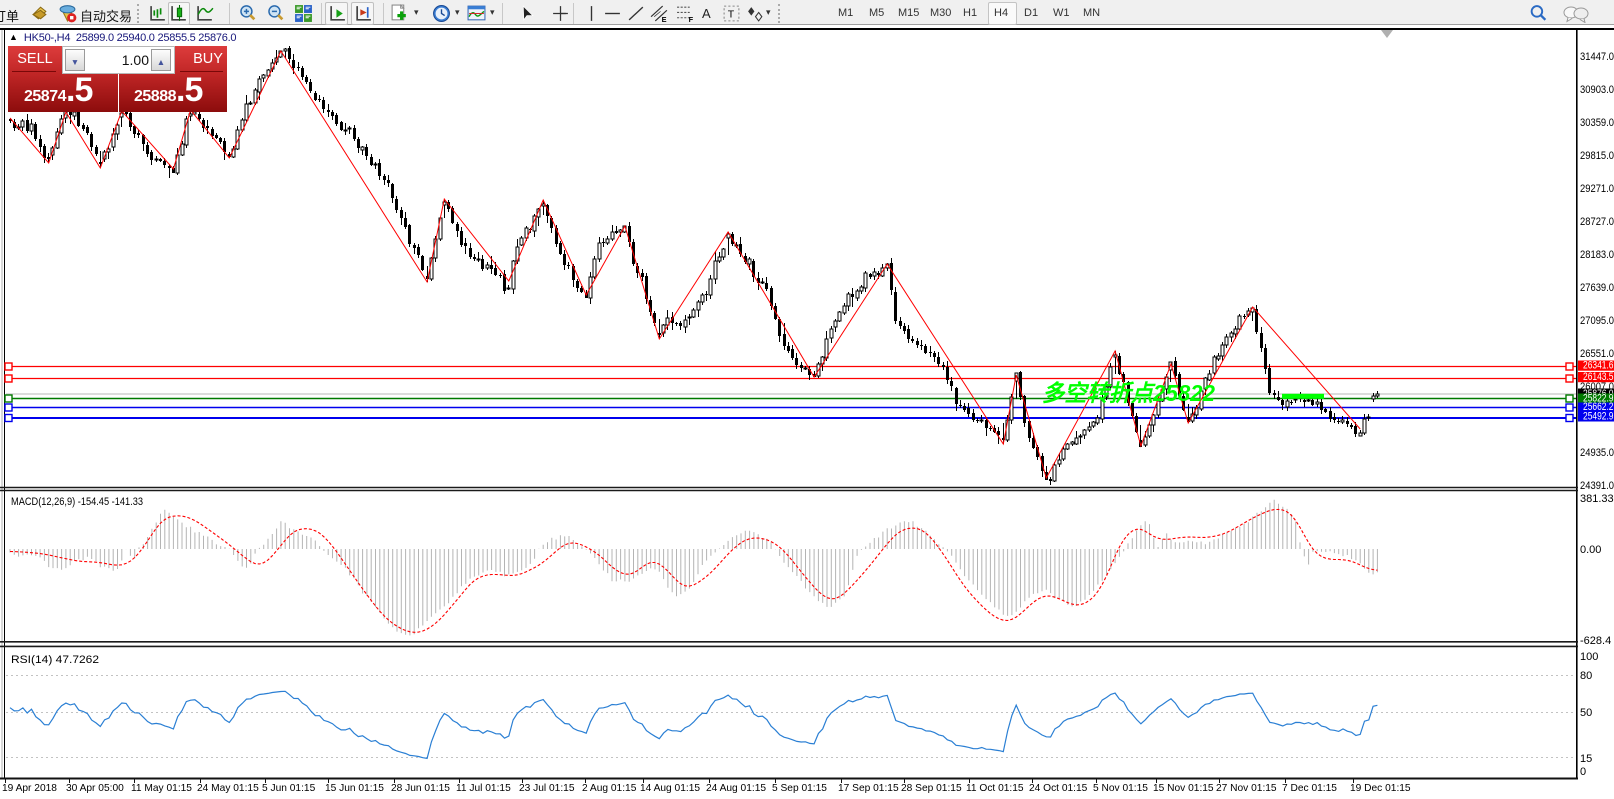 Image resolution: width=1614 pixels, height=799 pixels. Describe the element at coordinates (1183, 788) in the screenshot. I see `svg-text: 15 Nov 01:15` at that location.